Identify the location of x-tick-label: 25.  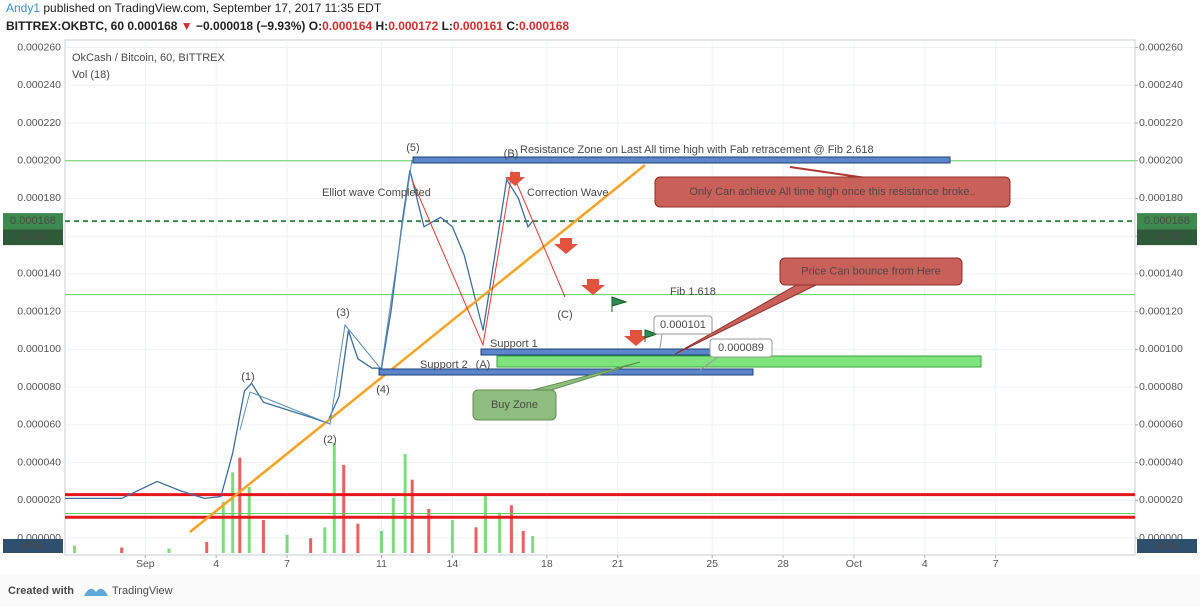
(712, 564).